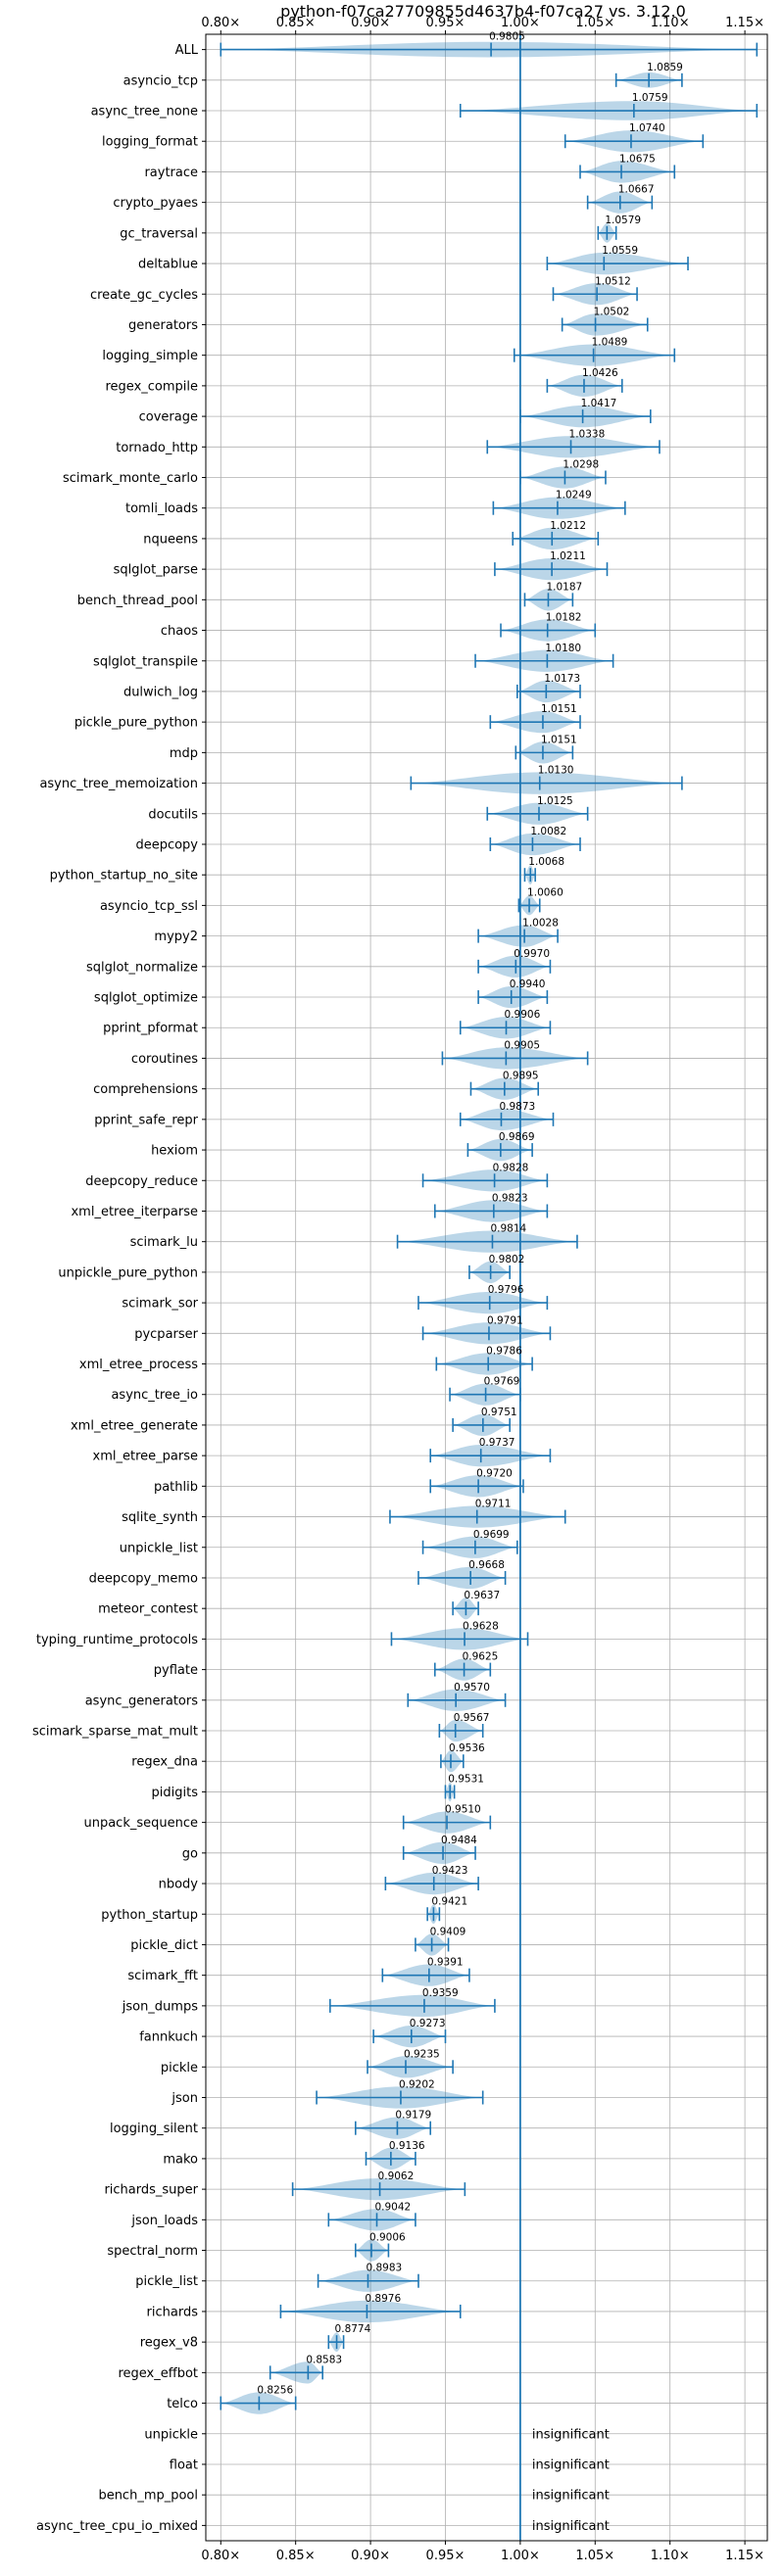 This screenshot has height=2576, width=784. Describe the element at coordinates (146, 1120) in the screenshot. I see `benchmark-label: pprint_safe_repr` at that location.